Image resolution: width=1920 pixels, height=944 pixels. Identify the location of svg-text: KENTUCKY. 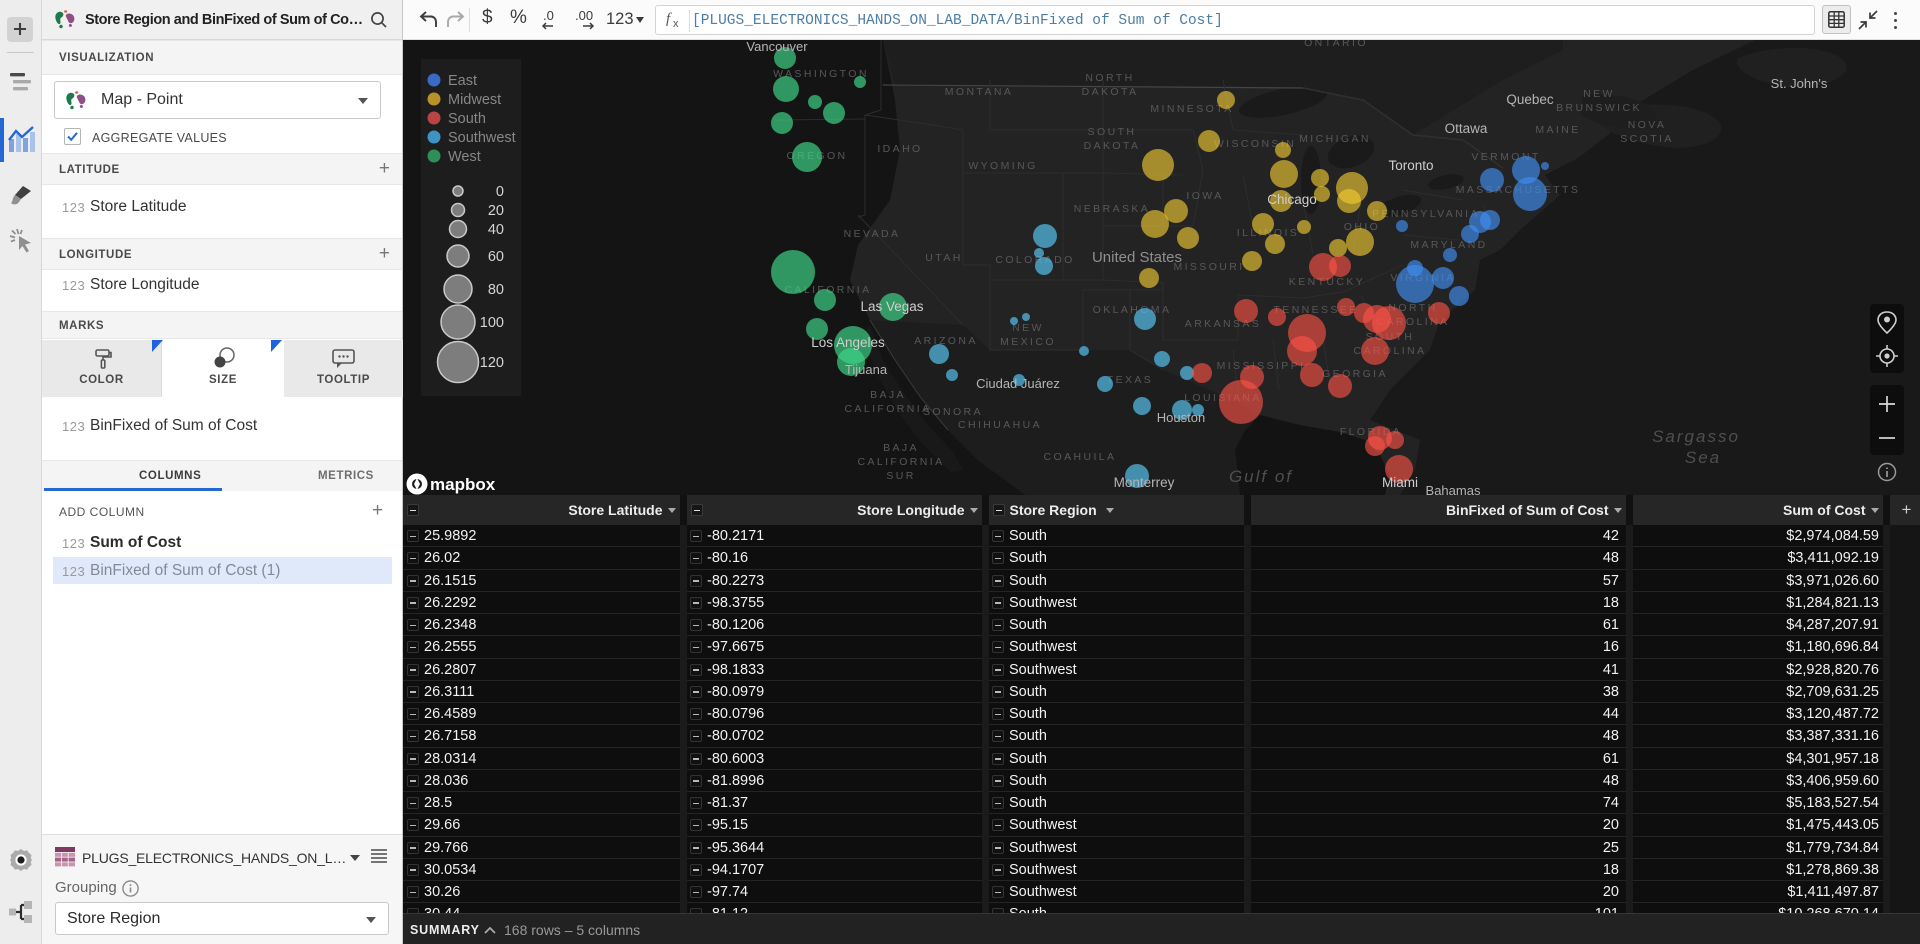
(1327, 282).